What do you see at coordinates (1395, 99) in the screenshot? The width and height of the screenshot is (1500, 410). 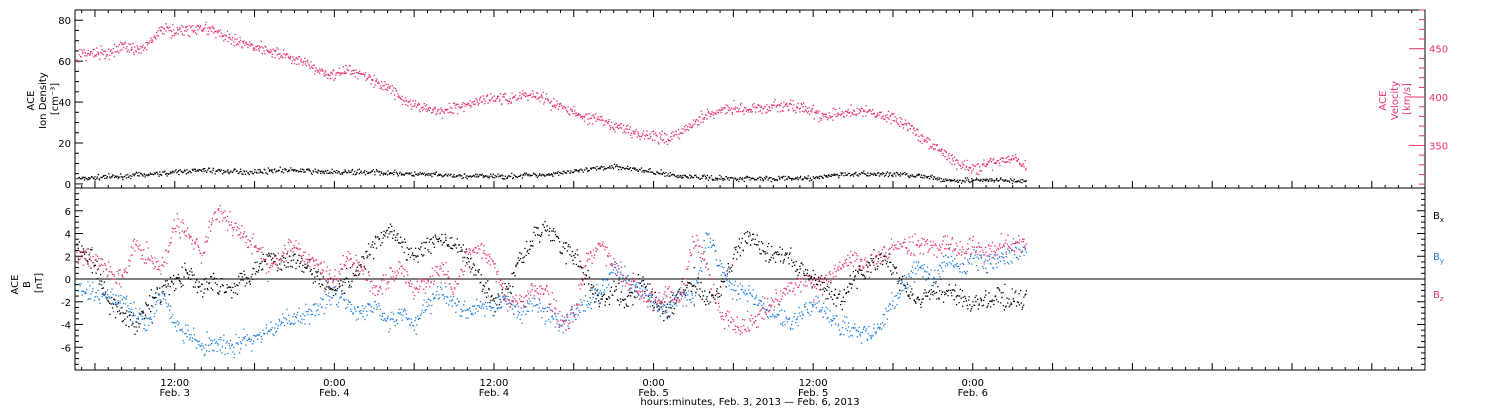 I see `velocity-axis-label: ACE Velocity [km/s]` at bounding box center [1395, 99].